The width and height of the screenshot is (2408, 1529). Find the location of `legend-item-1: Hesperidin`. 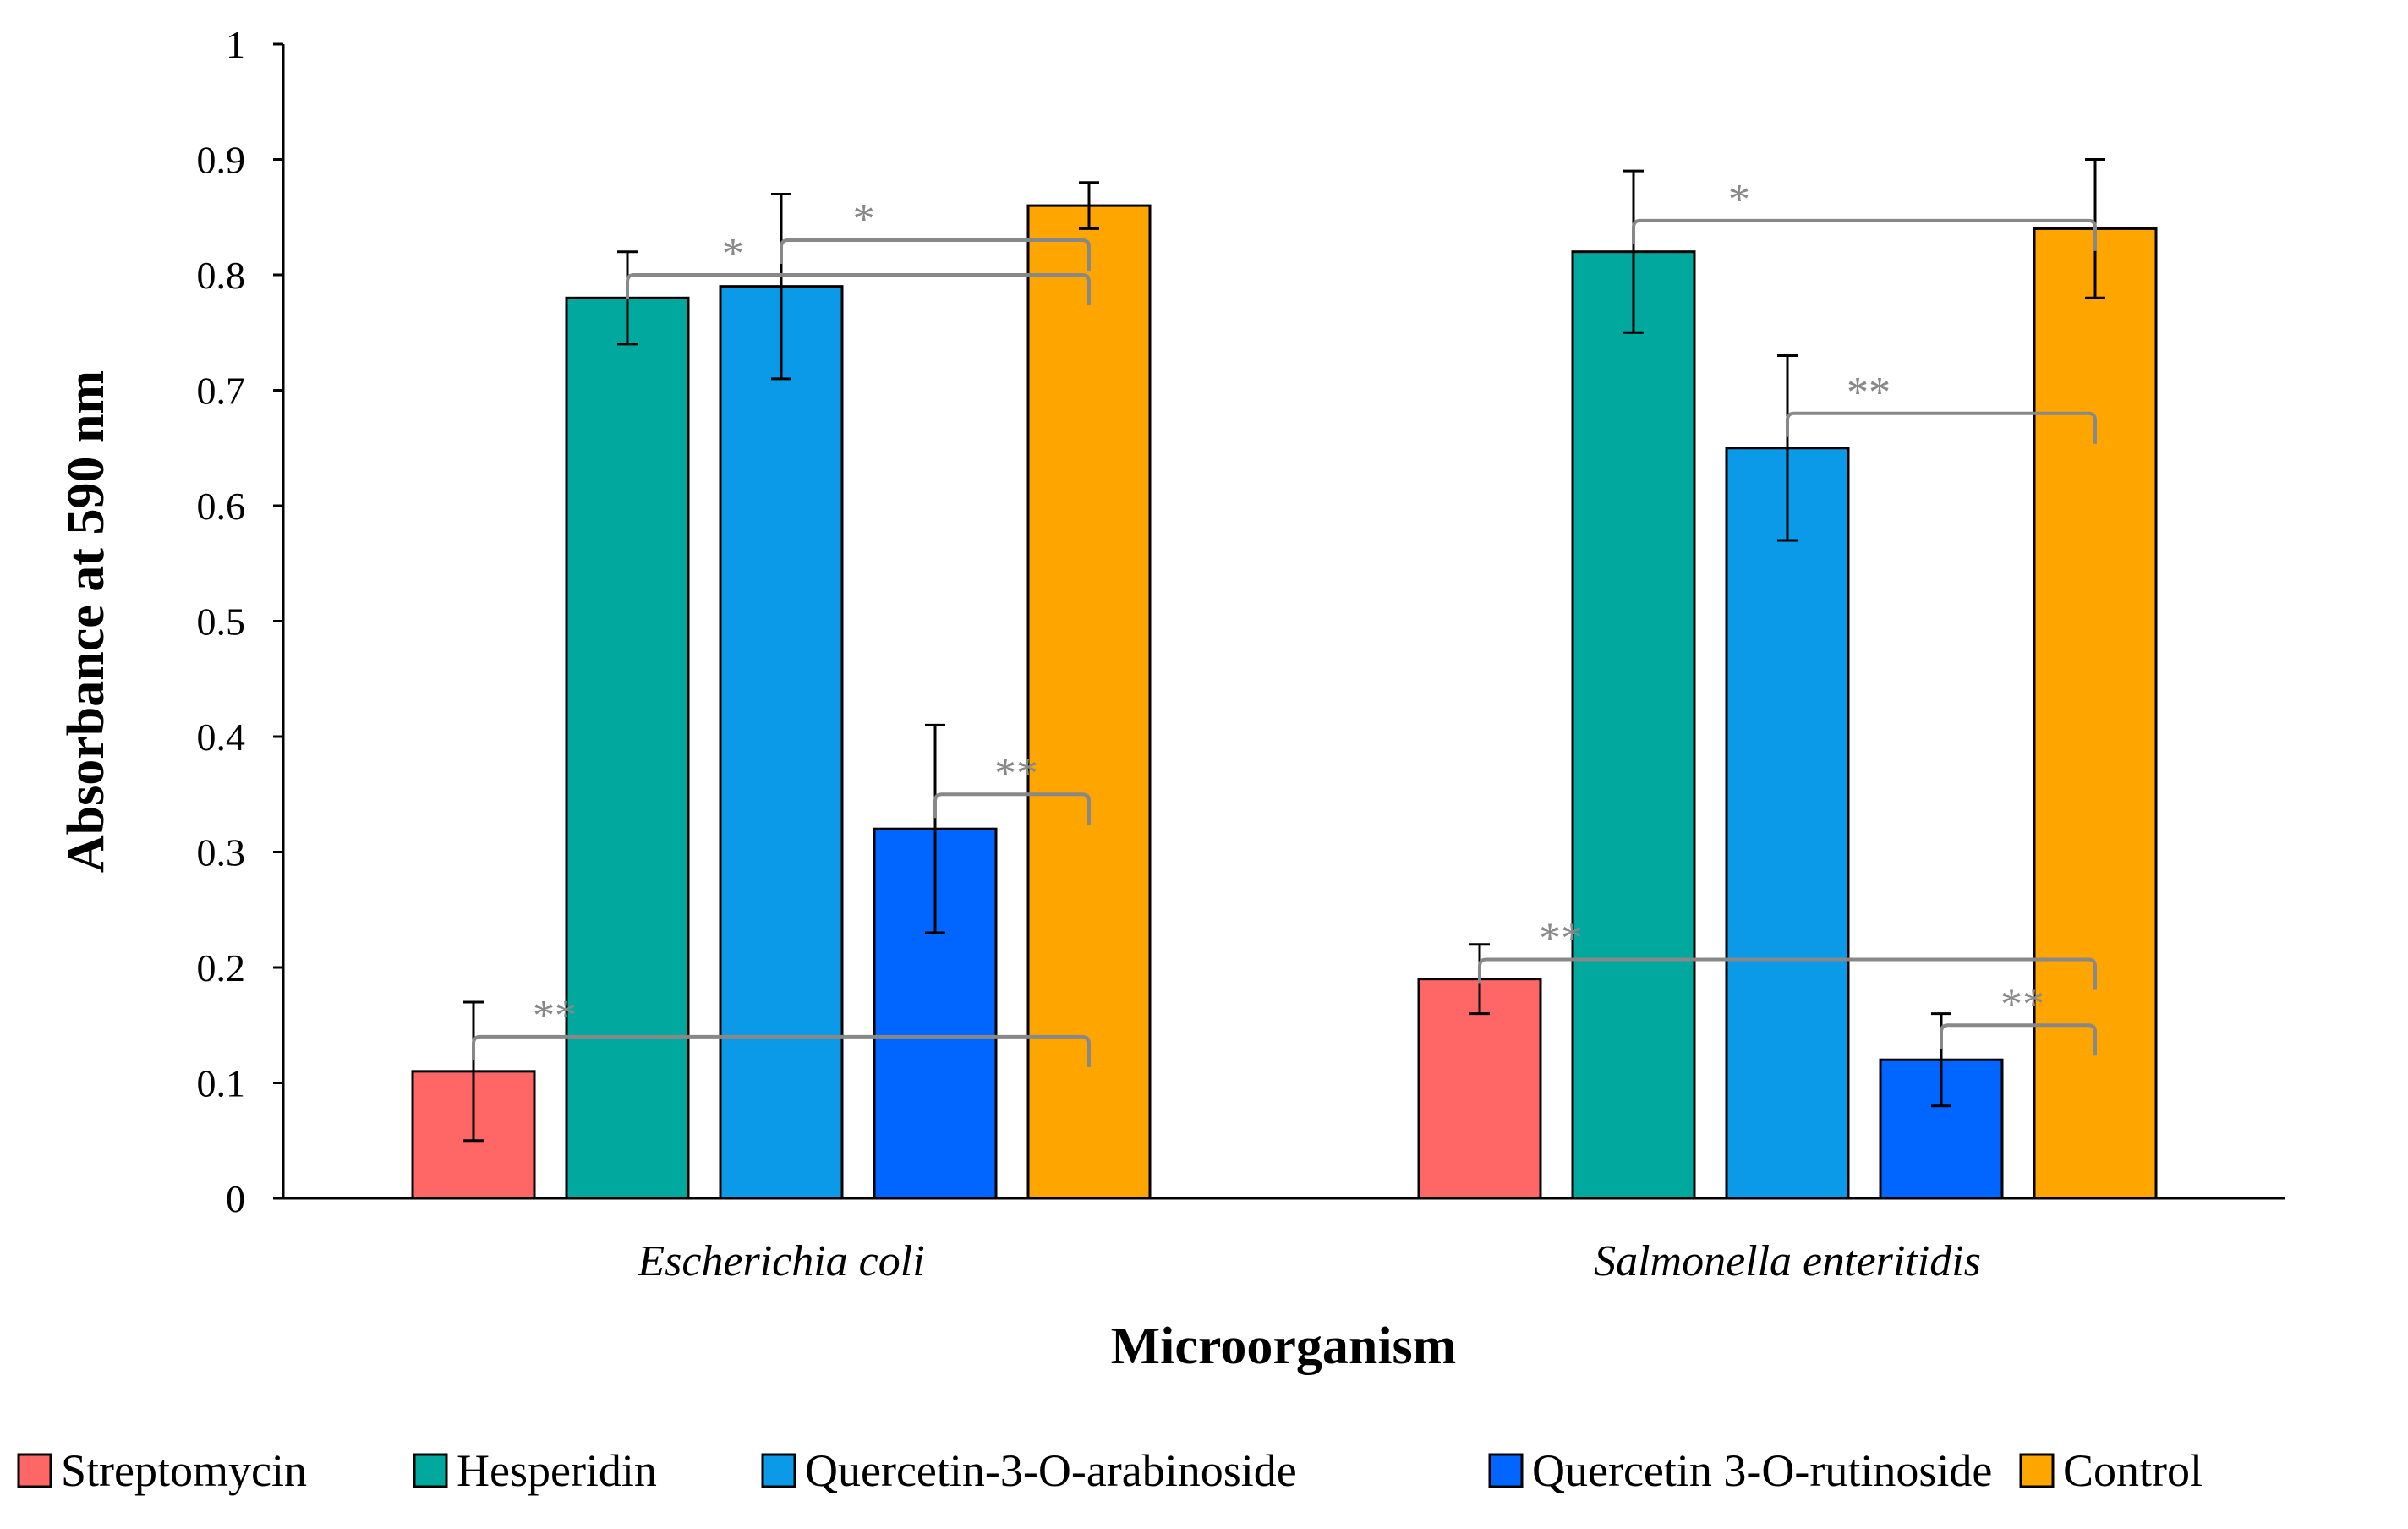

legend-item-1: Hesperidin is located at coordinates (535, 1470).